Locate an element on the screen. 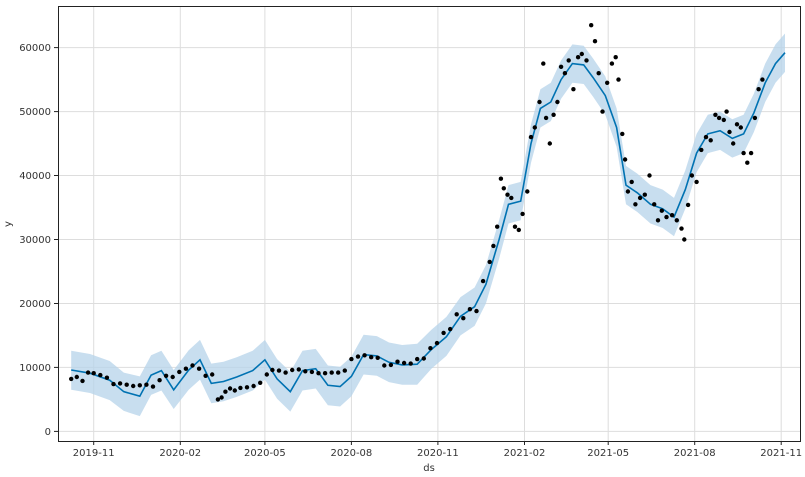  x-tick-label: 2020-08 is located at coordinates (352, 453).